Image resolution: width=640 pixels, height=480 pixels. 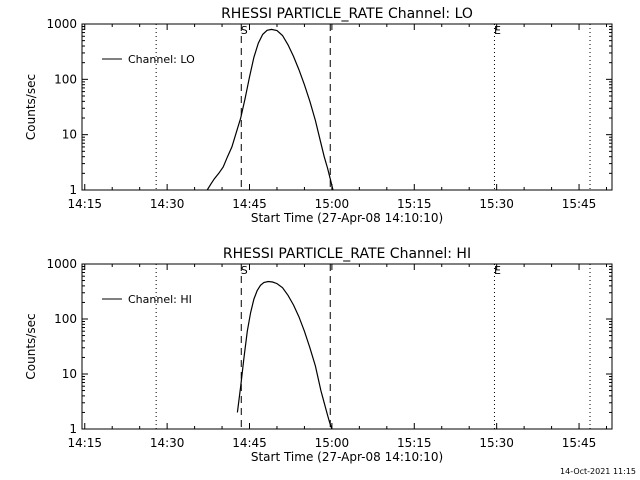 I want to click on footer-timestamp: 14-Oct-2021 11:15, so click(x=598, y=471).